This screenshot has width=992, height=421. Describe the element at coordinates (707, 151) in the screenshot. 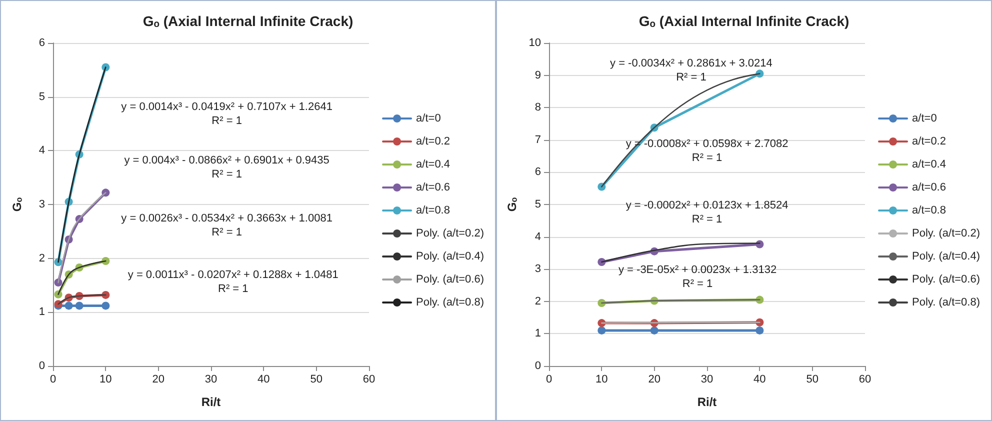

I see `annotation: y = -0.0008x² + 0.0598x + 2.7082 R² = 1` at that location.